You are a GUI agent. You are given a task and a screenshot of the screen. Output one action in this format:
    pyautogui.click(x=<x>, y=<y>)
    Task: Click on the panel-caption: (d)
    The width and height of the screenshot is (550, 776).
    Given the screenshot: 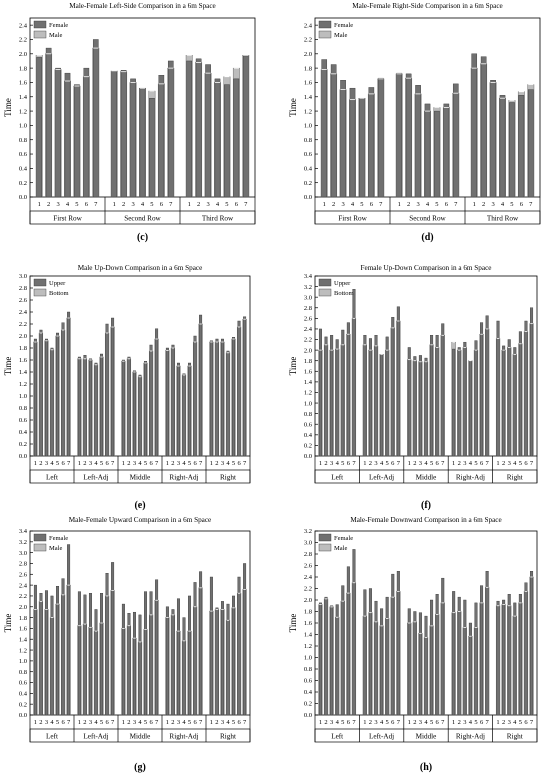 What is the action you would take?
    pyautogui.click(x=427, y=237)
    